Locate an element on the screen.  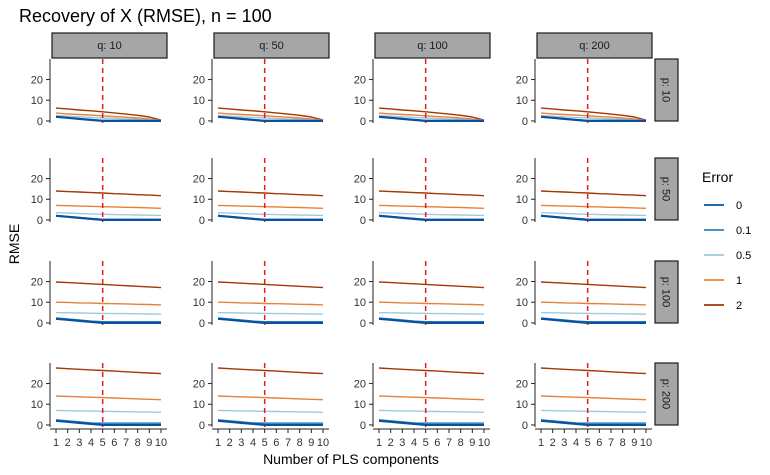
panel-r2-c1: 0 10 20 is located at coordinates (96, 192).